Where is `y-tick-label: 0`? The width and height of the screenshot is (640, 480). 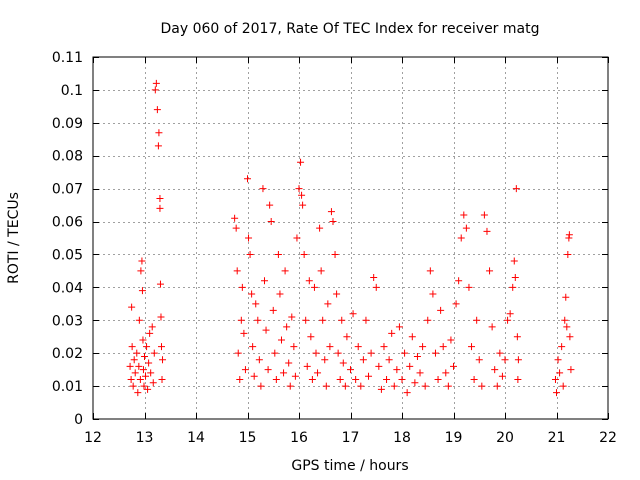 y-tick-label: 0 is located at coordinates (78, 420).